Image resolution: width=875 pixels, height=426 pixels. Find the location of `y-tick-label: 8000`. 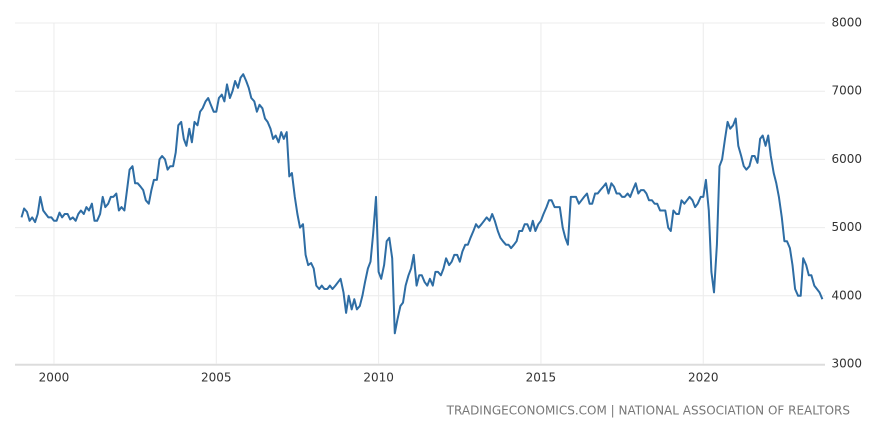

y-tick-label: 8000 is located at coordinates (846, 23).